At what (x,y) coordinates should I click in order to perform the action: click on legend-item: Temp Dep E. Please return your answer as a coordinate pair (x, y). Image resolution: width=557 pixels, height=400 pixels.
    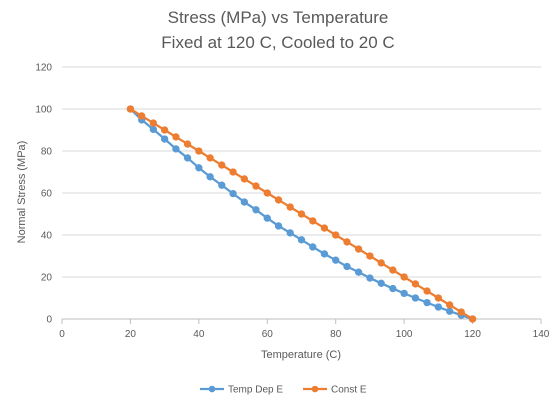
    Looking at the image, I should click on (241, 390).